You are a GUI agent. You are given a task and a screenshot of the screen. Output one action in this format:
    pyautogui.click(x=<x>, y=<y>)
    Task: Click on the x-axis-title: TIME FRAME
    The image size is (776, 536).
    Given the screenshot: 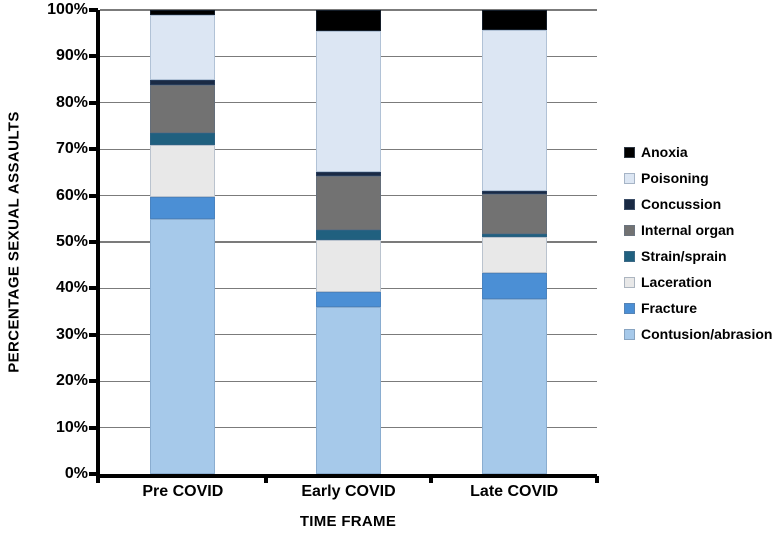 What is the action you would take?
    pyautogui.click(x=348, y=521)
    